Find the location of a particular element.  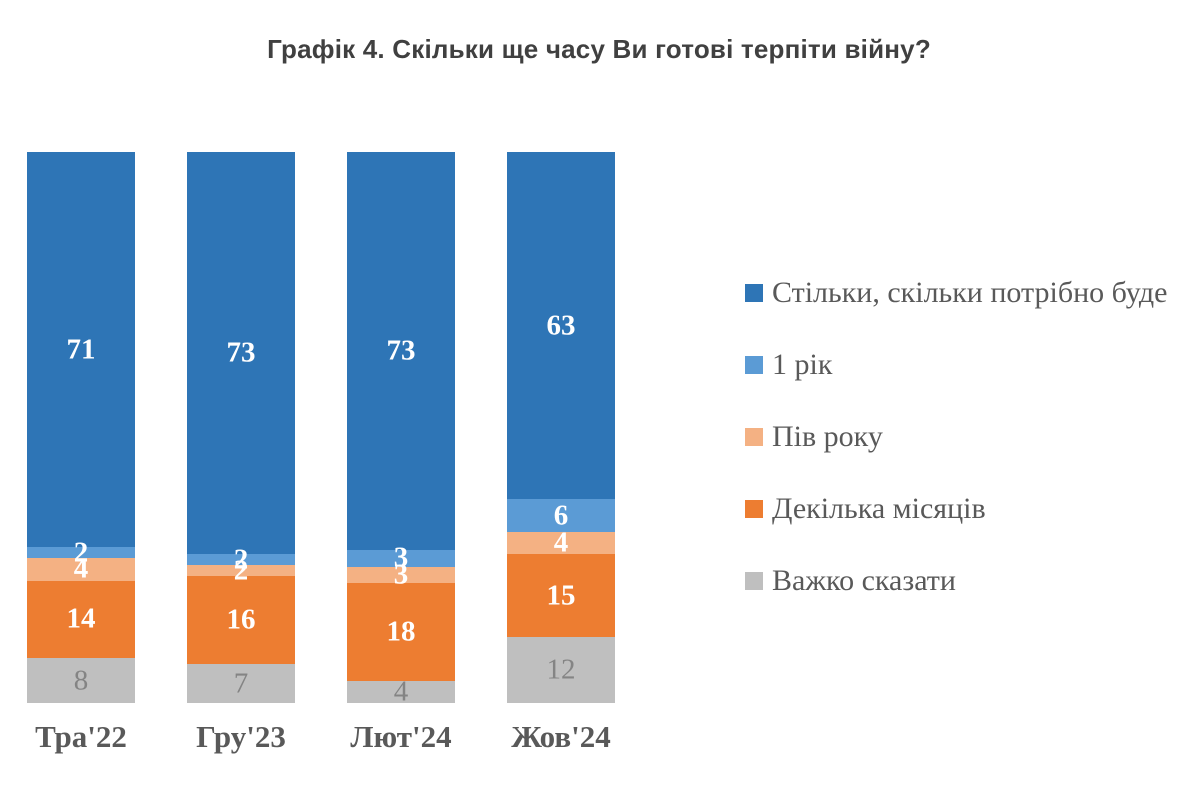

data-label: 18 is located at coordinates (401, 631).